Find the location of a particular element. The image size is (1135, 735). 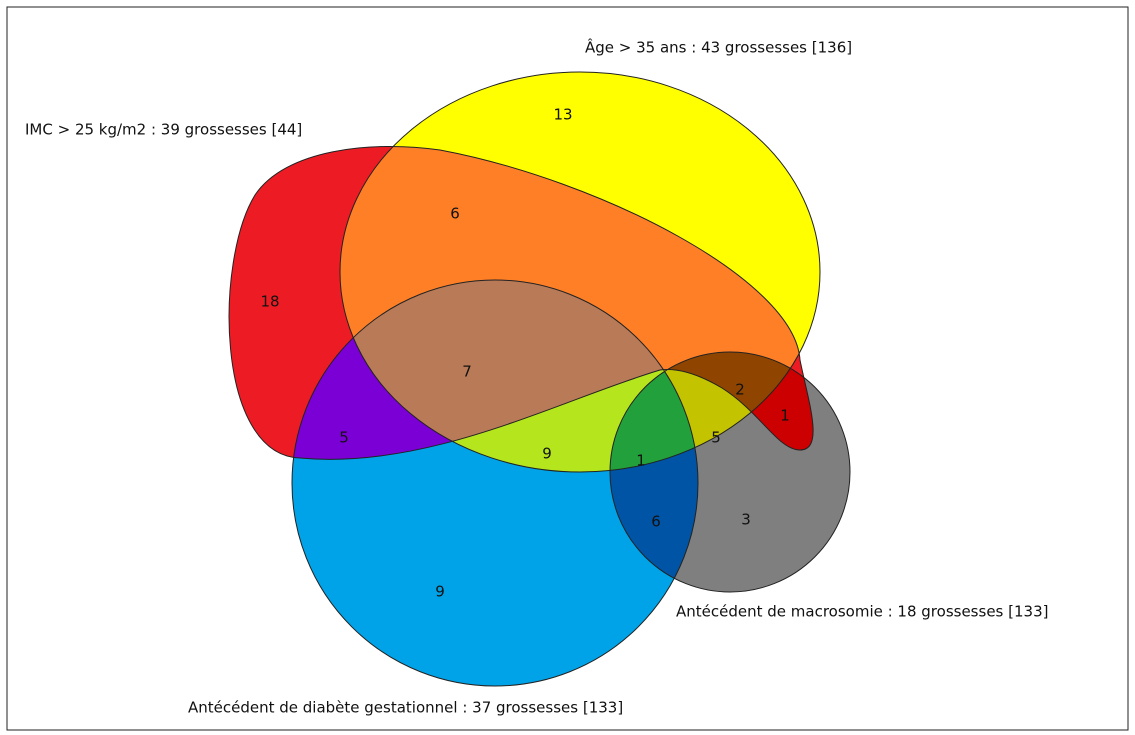

region-count: 7 is located at coordinates (467, 372).